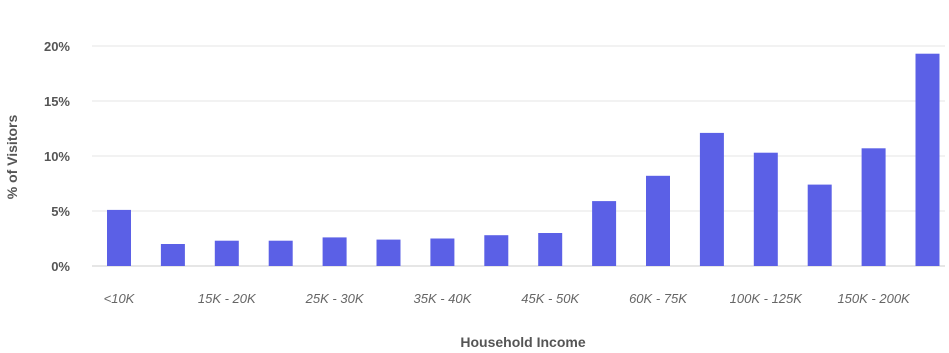  I want to click on x-tick-label: 15K - 20K, so click(227, 298).